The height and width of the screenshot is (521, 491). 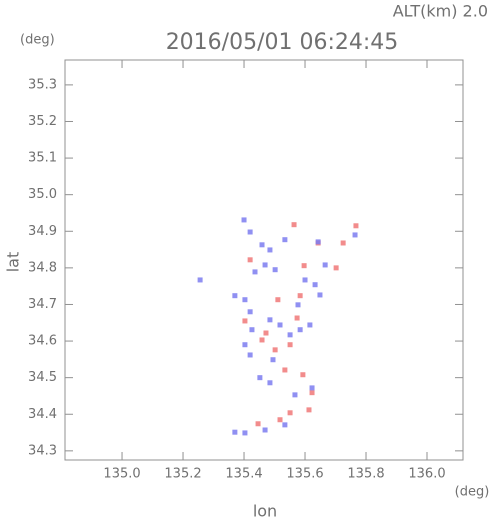 I want to click on y-tick-label: 34.5, so click(x=42, y=377).